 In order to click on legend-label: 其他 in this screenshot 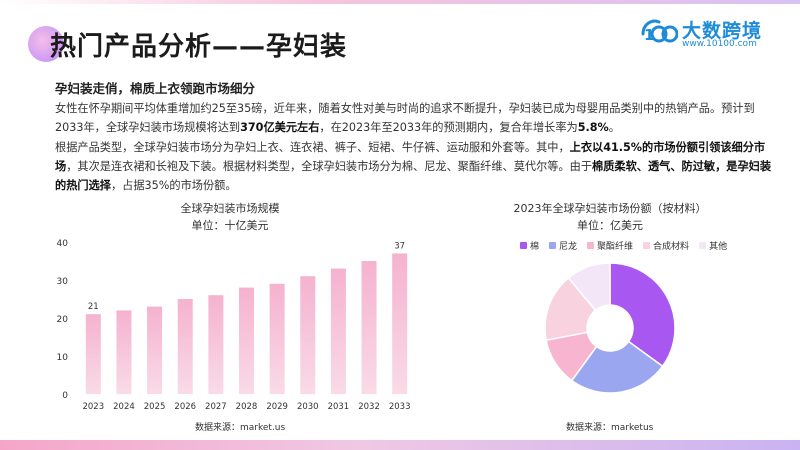, I will do `click(718, 247)`.